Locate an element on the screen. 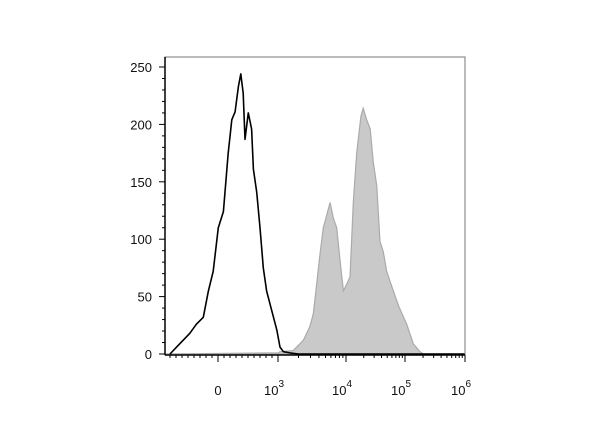 The image size is (600, 448). x-tick-label: 10⁴ is located at coordinates (342, 388).